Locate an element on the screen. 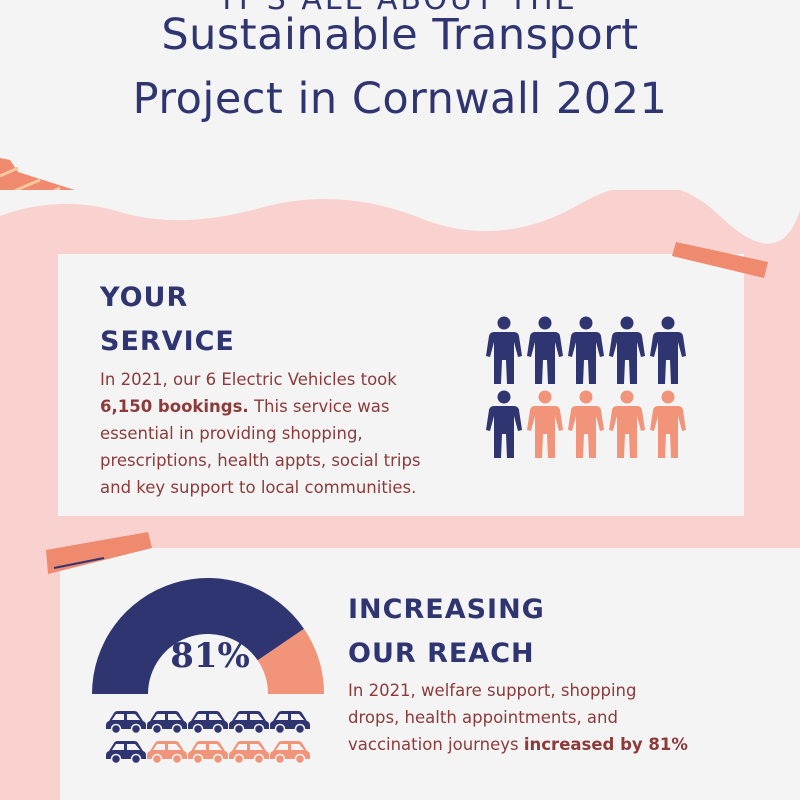  reach-line-1: In 2021, welfare support, shopping is located at coordinates (492, 690).